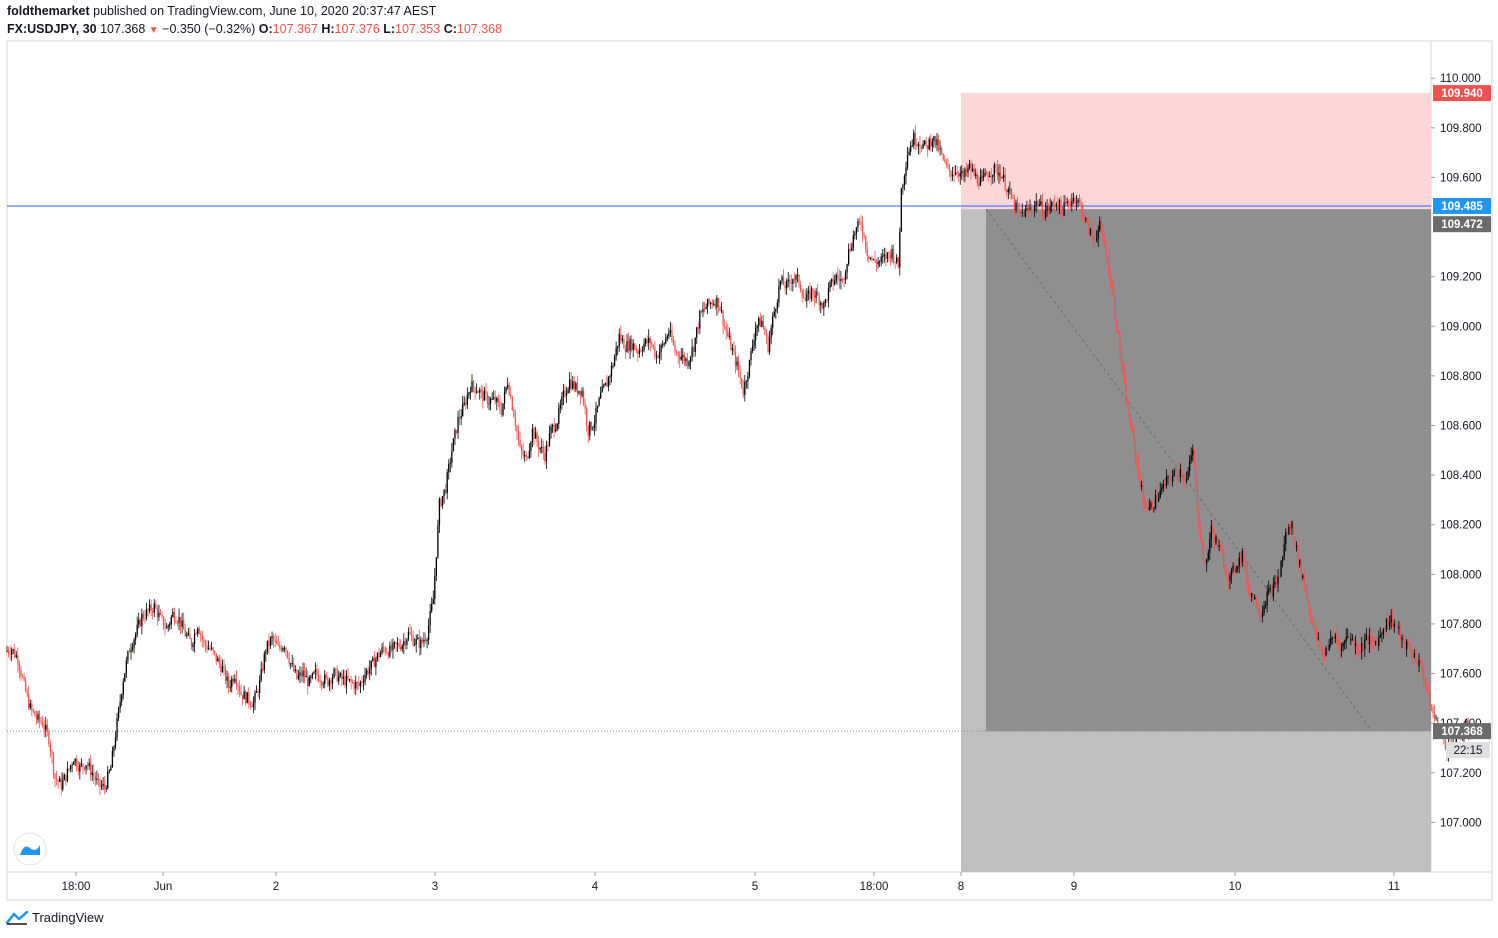 The image size is (1498, 938). What do you see at coordinates (1196, 151) in the screenshot?
I see `stop-loss-zone` at bounding box center [1196, 151].